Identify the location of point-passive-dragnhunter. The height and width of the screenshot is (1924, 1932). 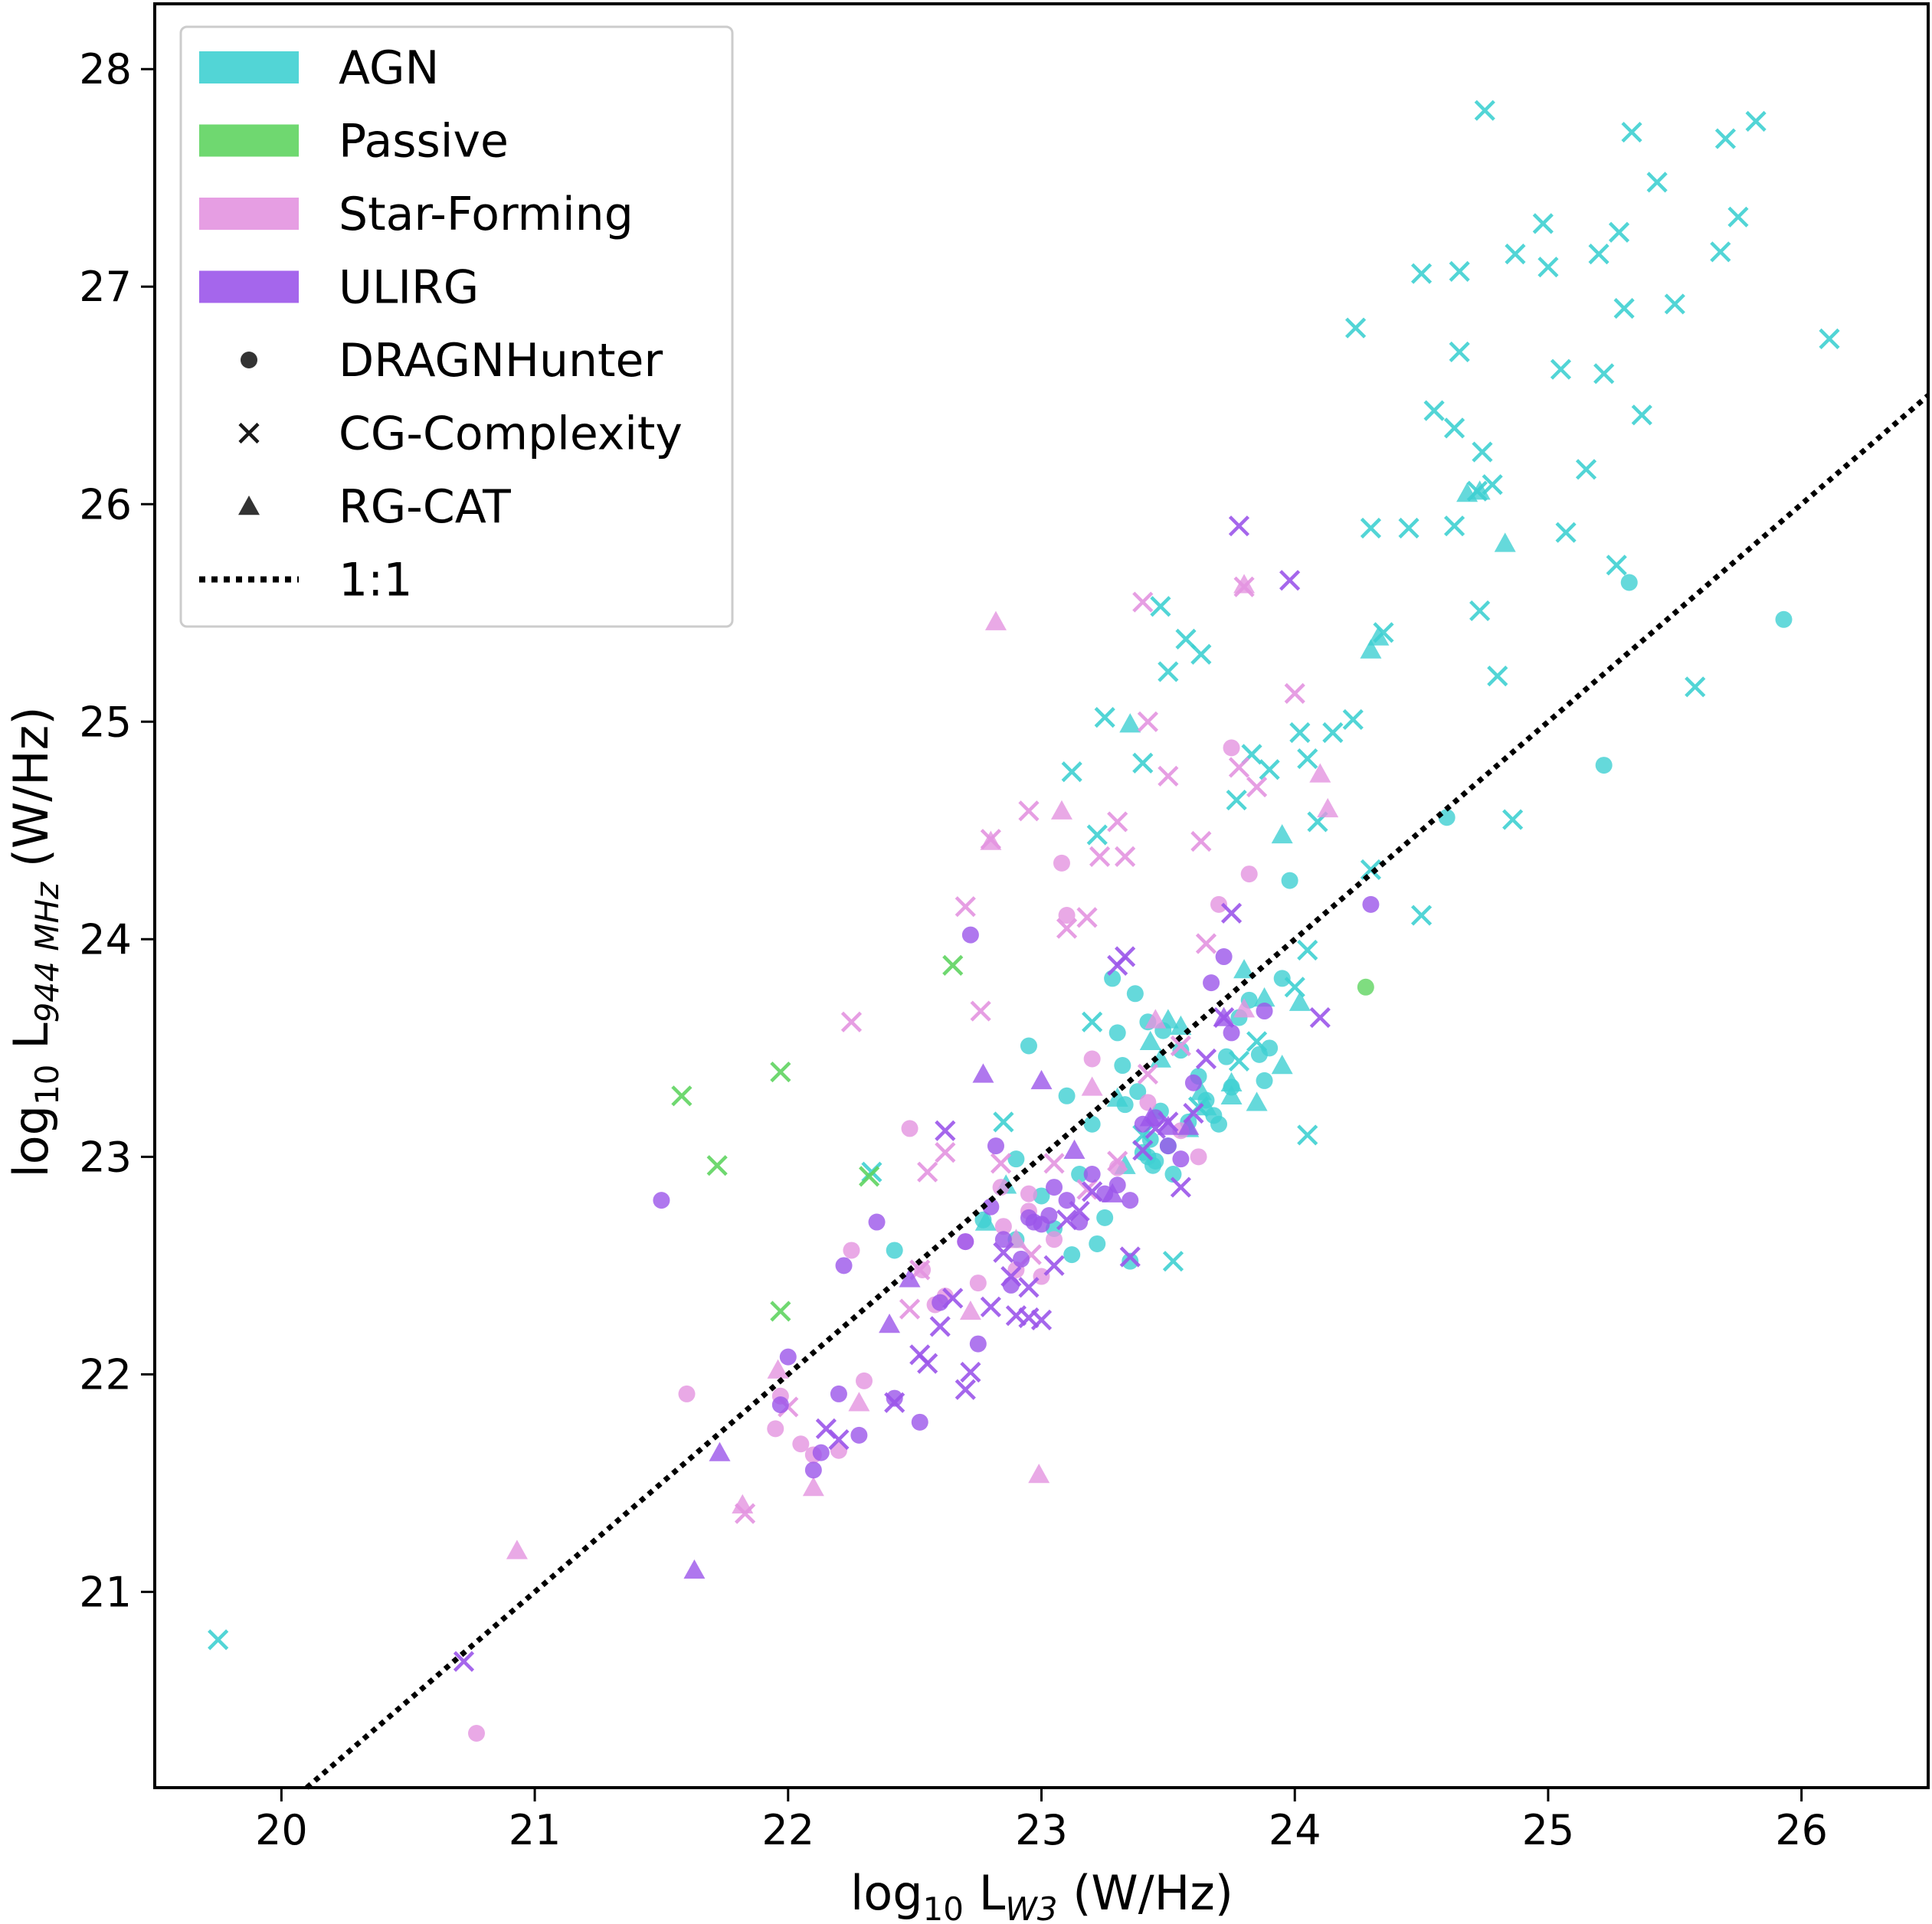
(1365, 987).